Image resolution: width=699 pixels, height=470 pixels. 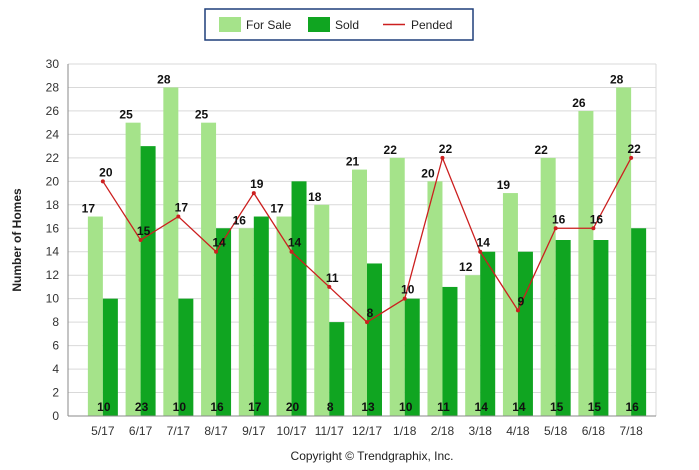 I want to click on data-label-pended: 20, so click(x=106, y=172).